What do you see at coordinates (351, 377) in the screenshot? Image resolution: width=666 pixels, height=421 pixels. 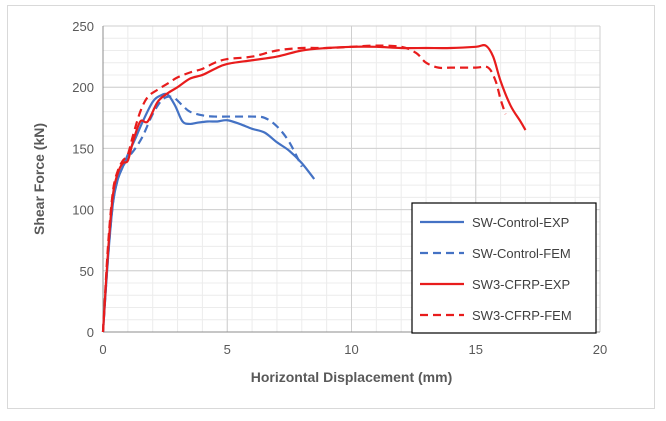 I see `x-axis-title: Horizontal Displacement (mm)` at bounding box center [351, 377].